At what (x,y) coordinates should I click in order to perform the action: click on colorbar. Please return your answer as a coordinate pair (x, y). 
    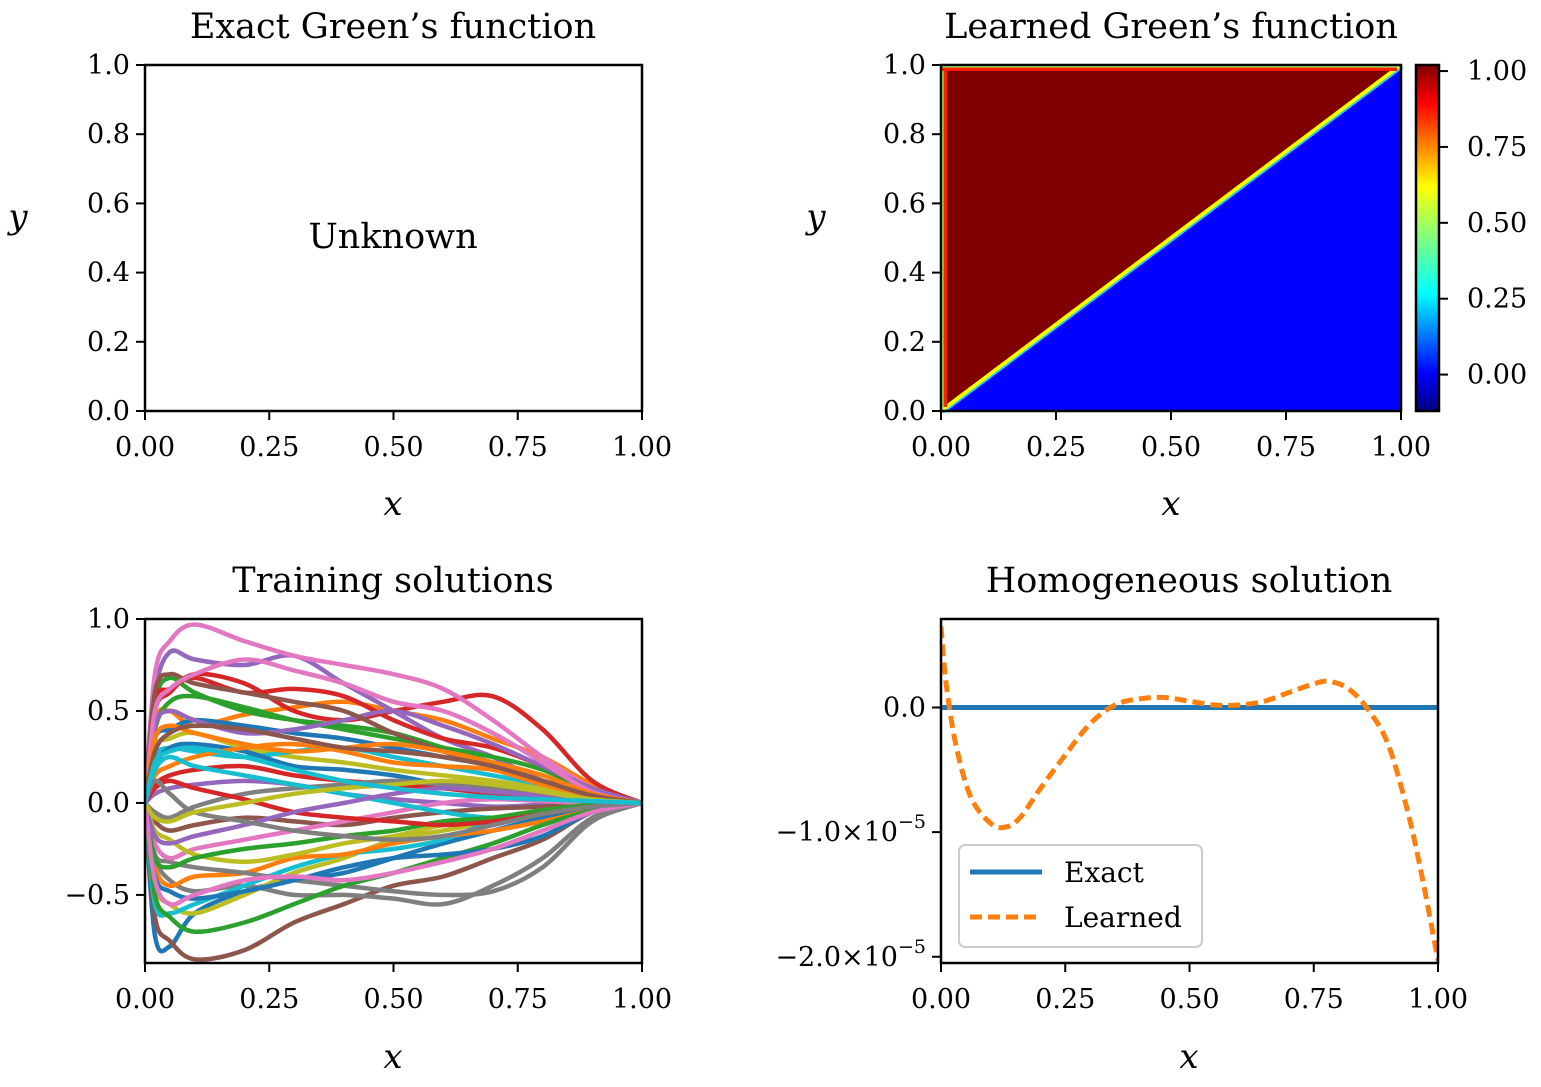
    Looking at the image, I should click on (1427, 238).